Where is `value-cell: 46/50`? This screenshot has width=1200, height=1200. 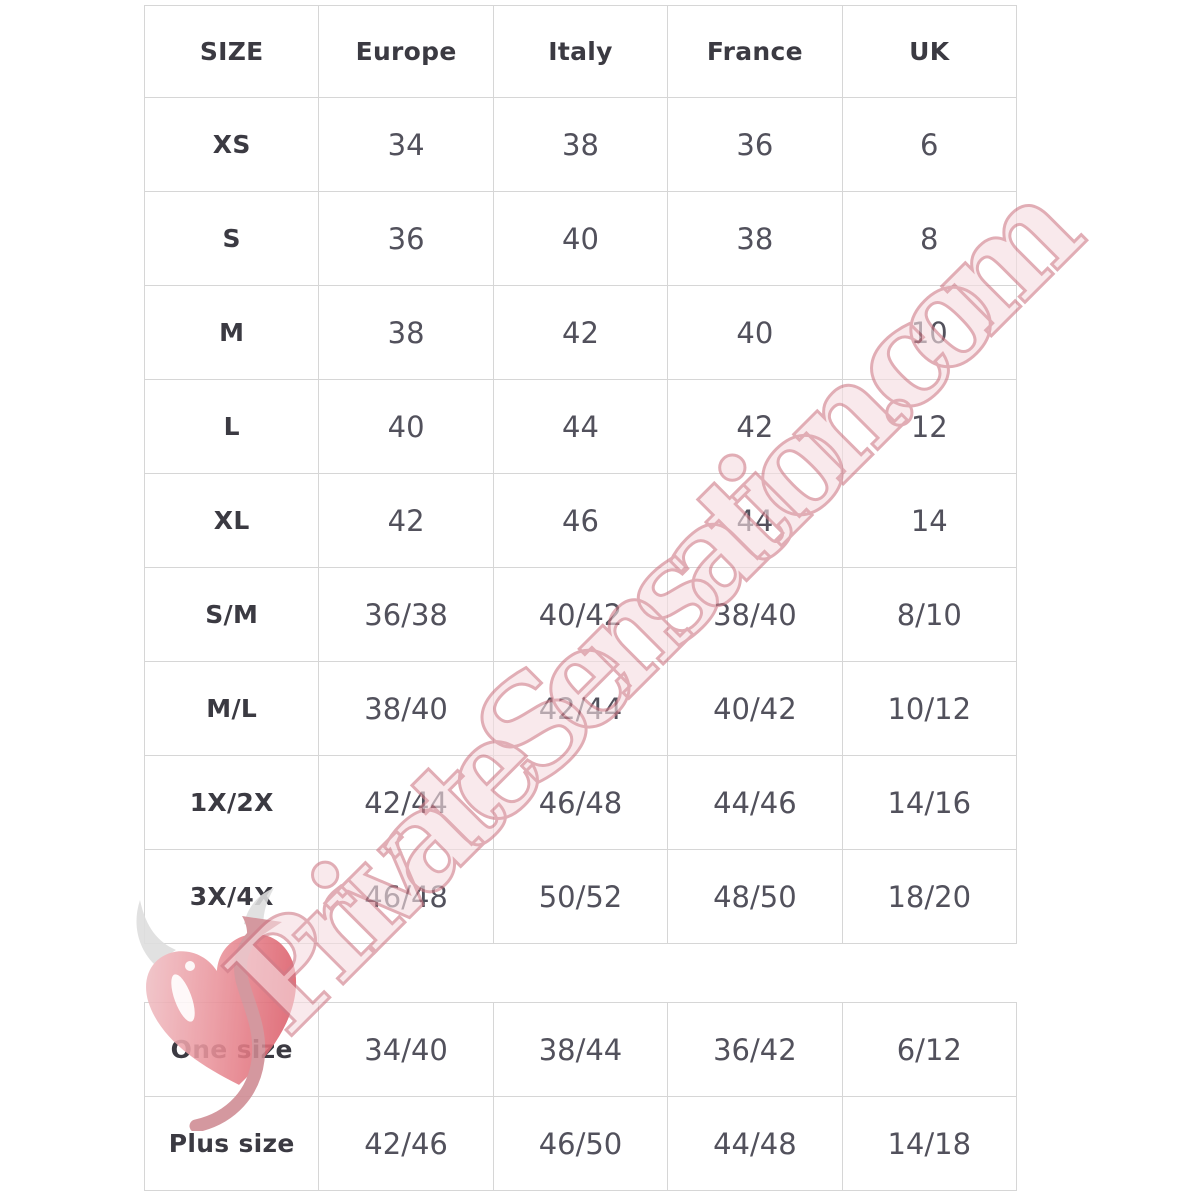
value-cell: 46/50 is located at coordinates (580, 1143).